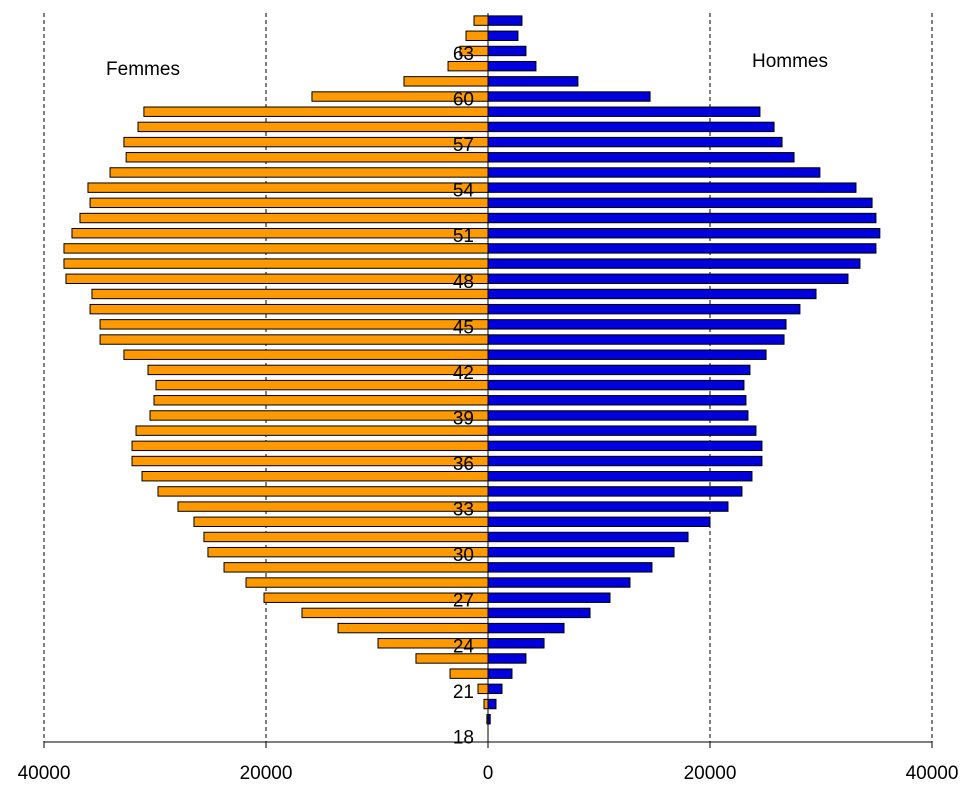 This screenshot has width=966, height=787. Describe the element at coordinates (463, 418) in the screenshot. I see `y-tick-label: 39` at that location.